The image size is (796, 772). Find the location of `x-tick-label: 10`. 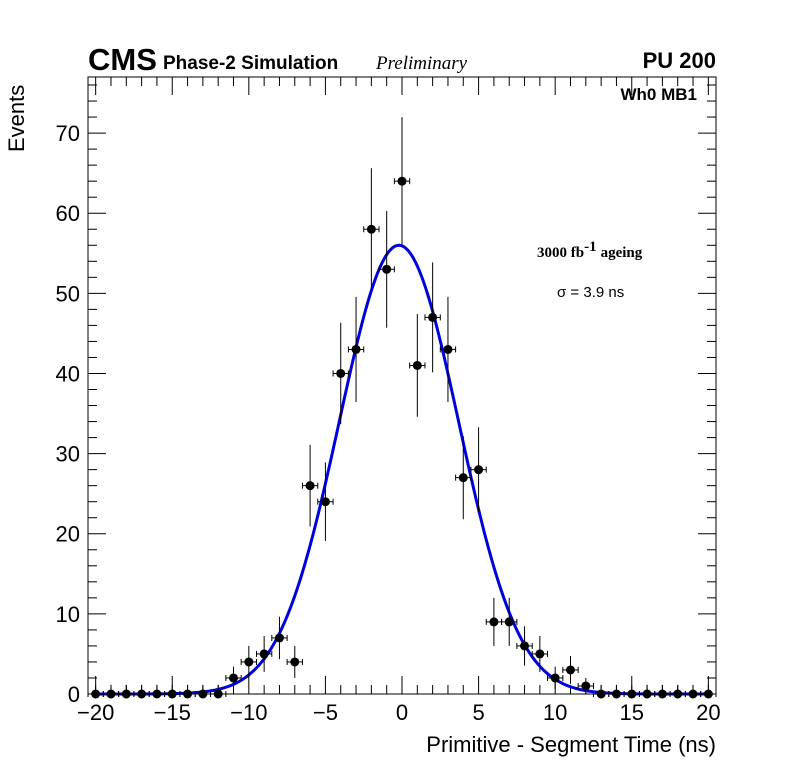

x-tick-label: 10 is located at coordinates (555, 712).